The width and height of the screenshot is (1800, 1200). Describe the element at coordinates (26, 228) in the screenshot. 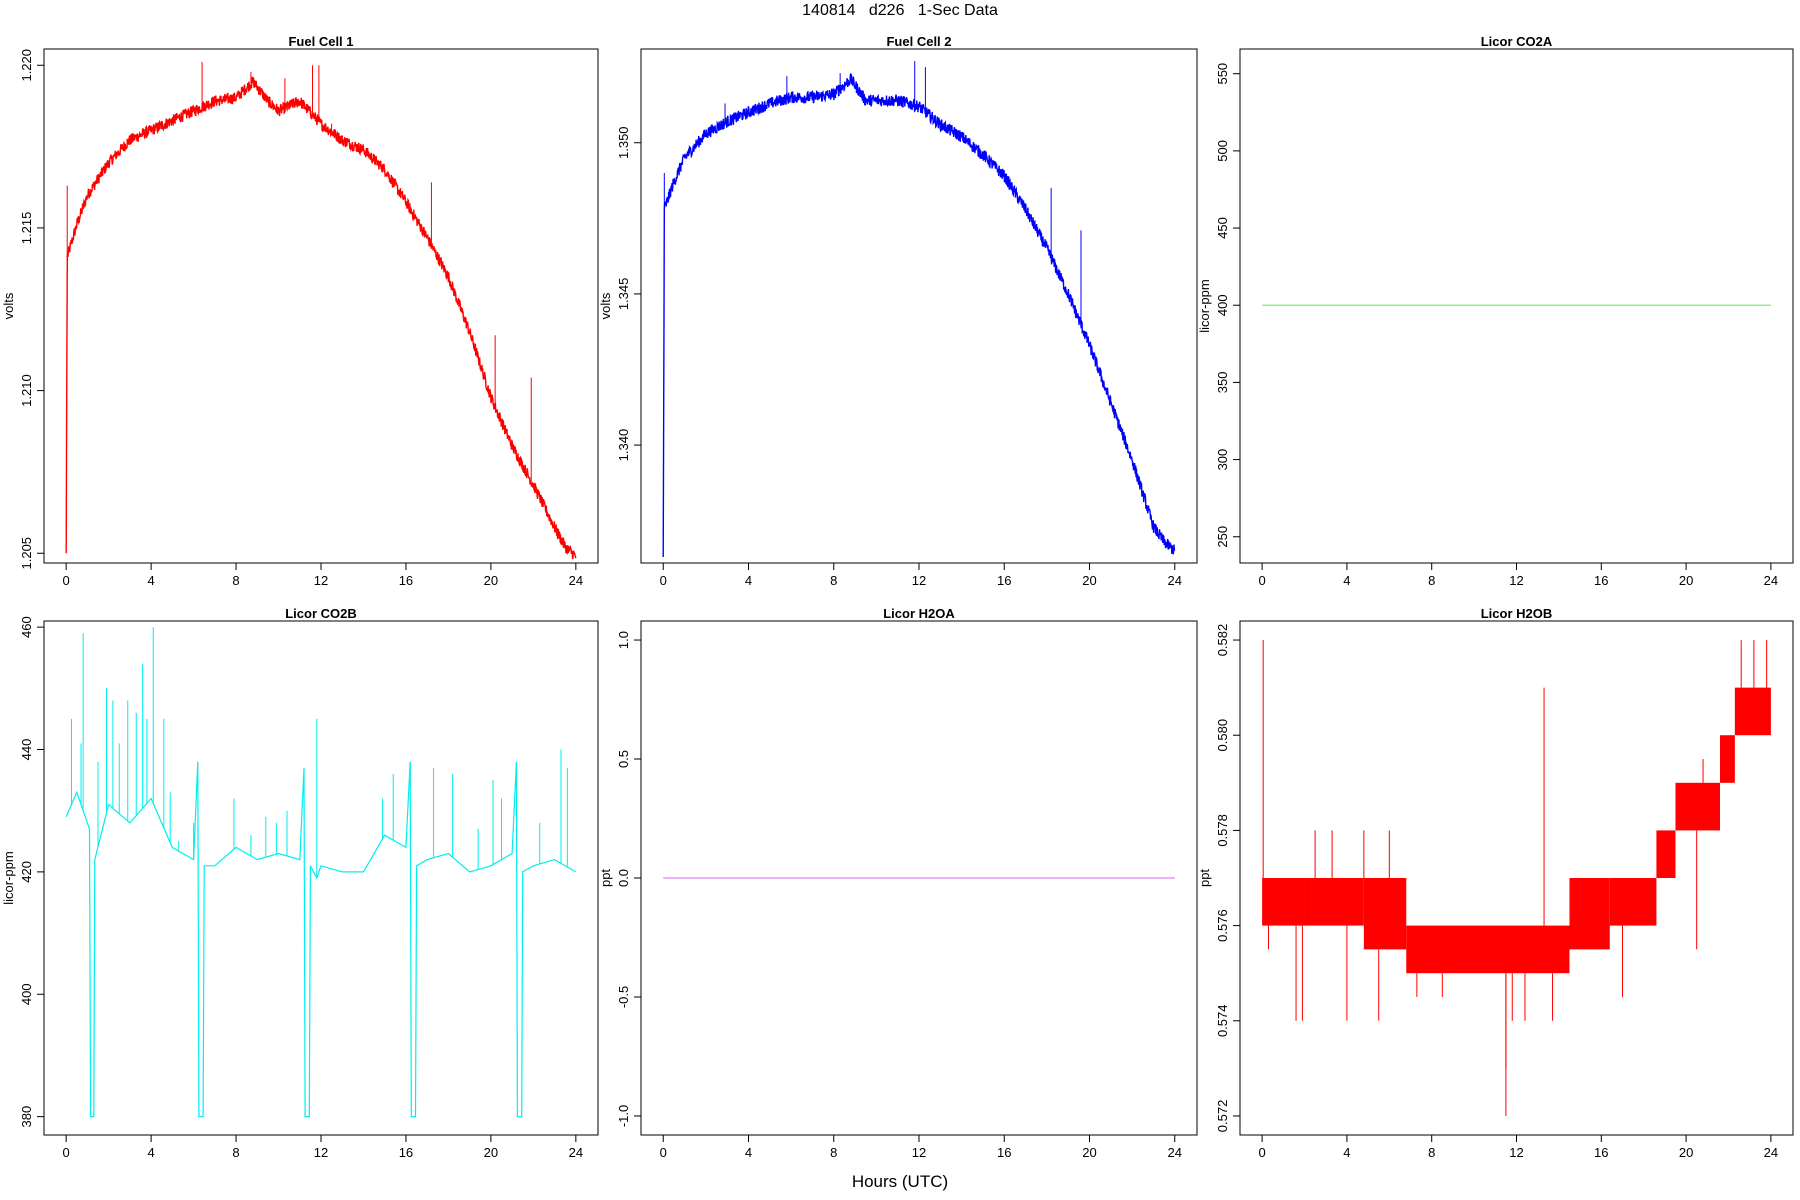

I see `y-tick-label: 1.215` at that location.